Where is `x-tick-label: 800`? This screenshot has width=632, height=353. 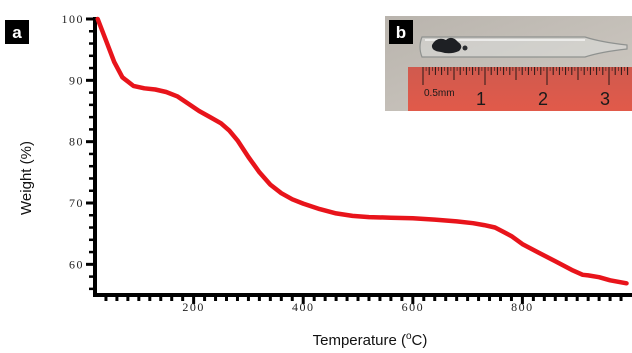
x-tick-label: 800 is located at coordinates (522, 307).